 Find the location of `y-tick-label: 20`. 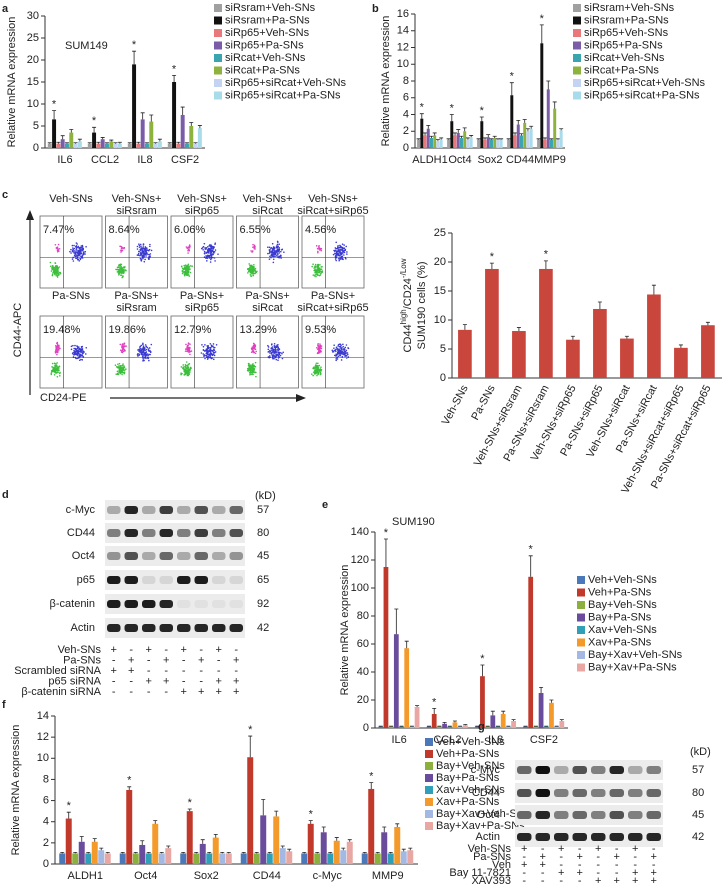

y-tick-label: 20 is located at coordinates (363, 700).